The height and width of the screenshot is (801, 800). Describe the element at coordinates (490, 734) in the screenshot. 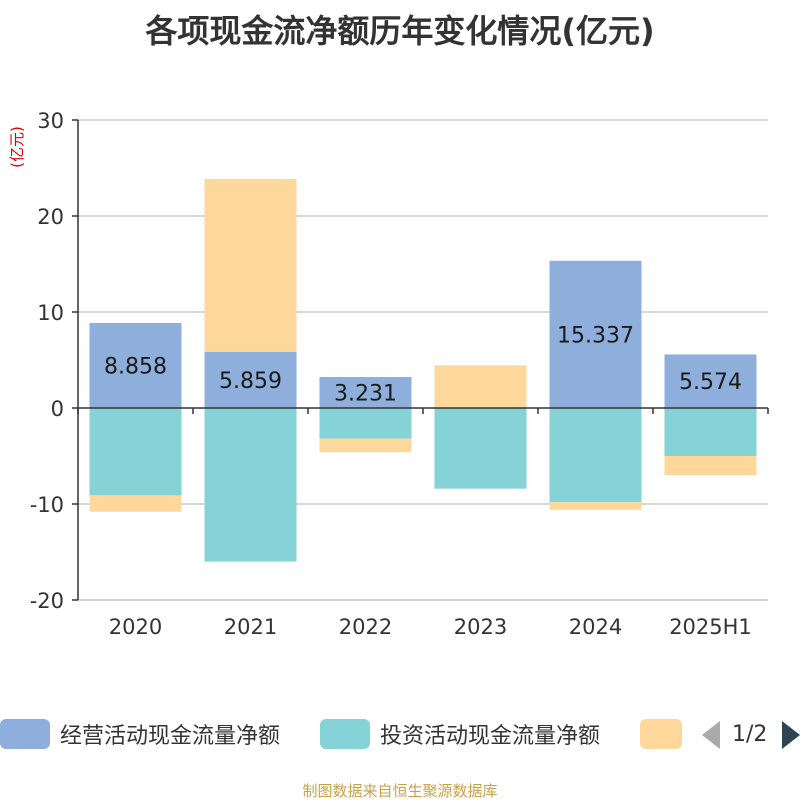

I see `legend-label-investing: 投资活动现金流量净额` at that location.